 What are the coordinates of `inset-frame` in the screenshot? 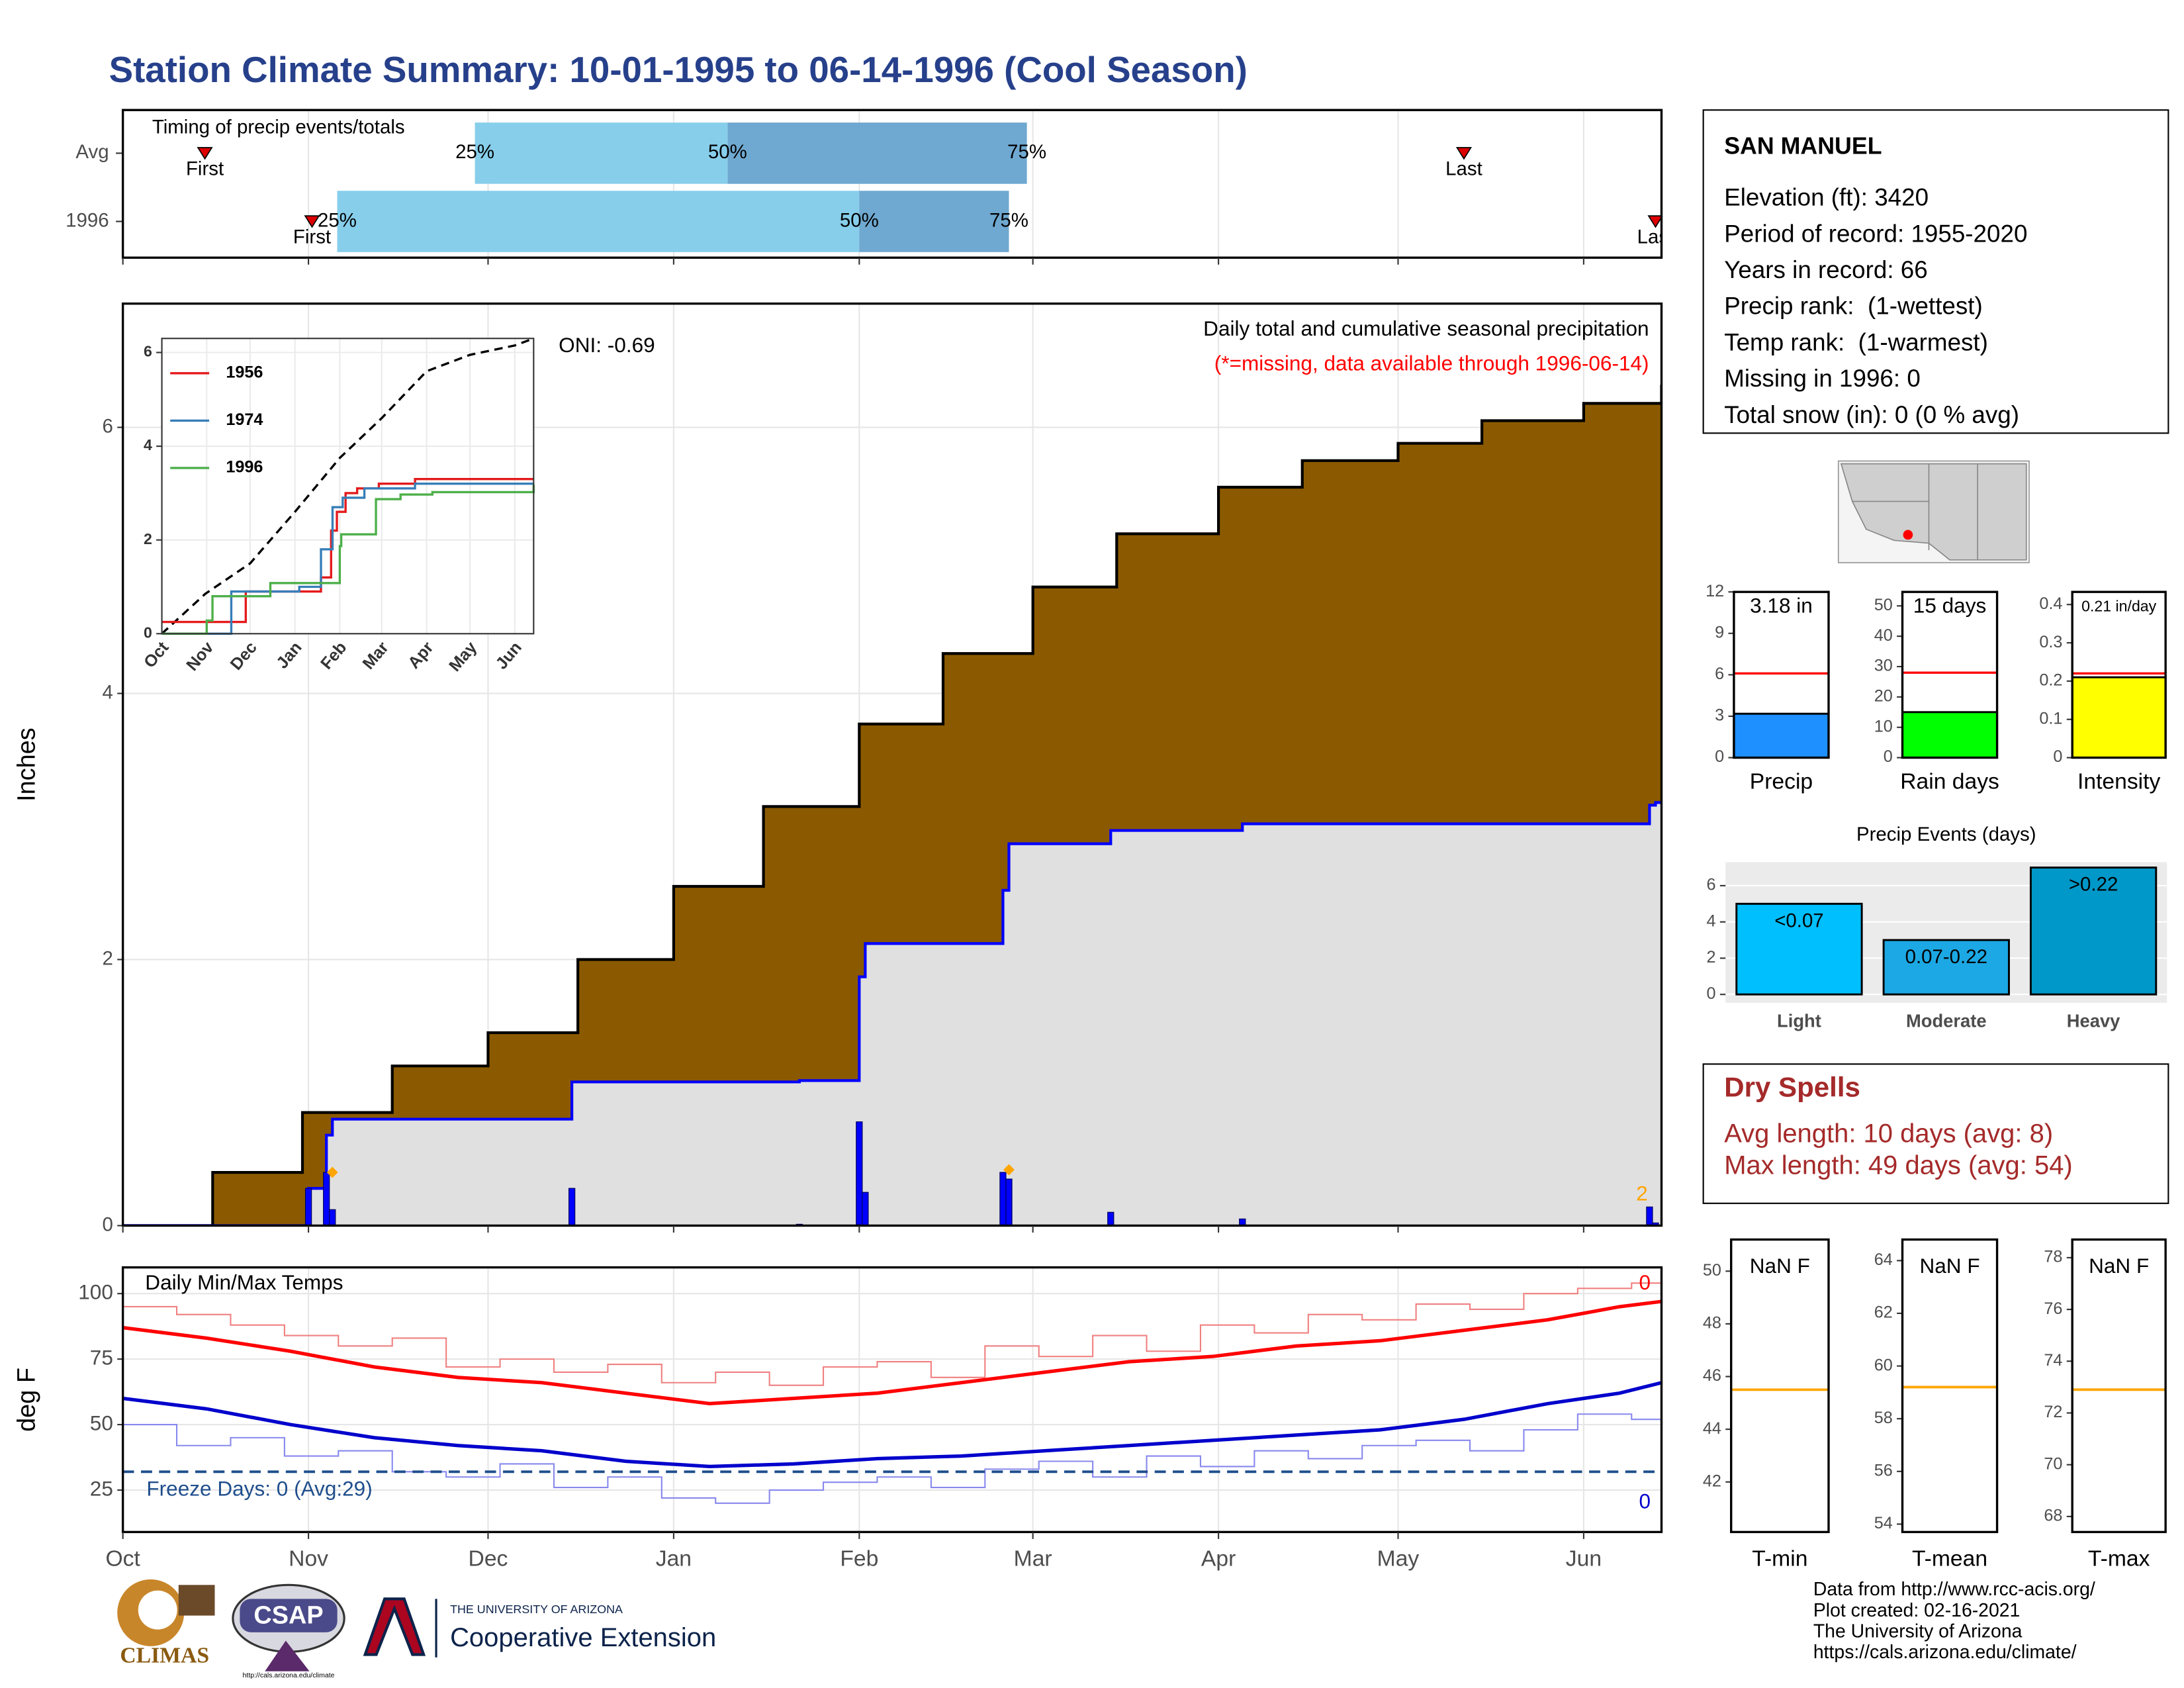 It's located at (348, 486).